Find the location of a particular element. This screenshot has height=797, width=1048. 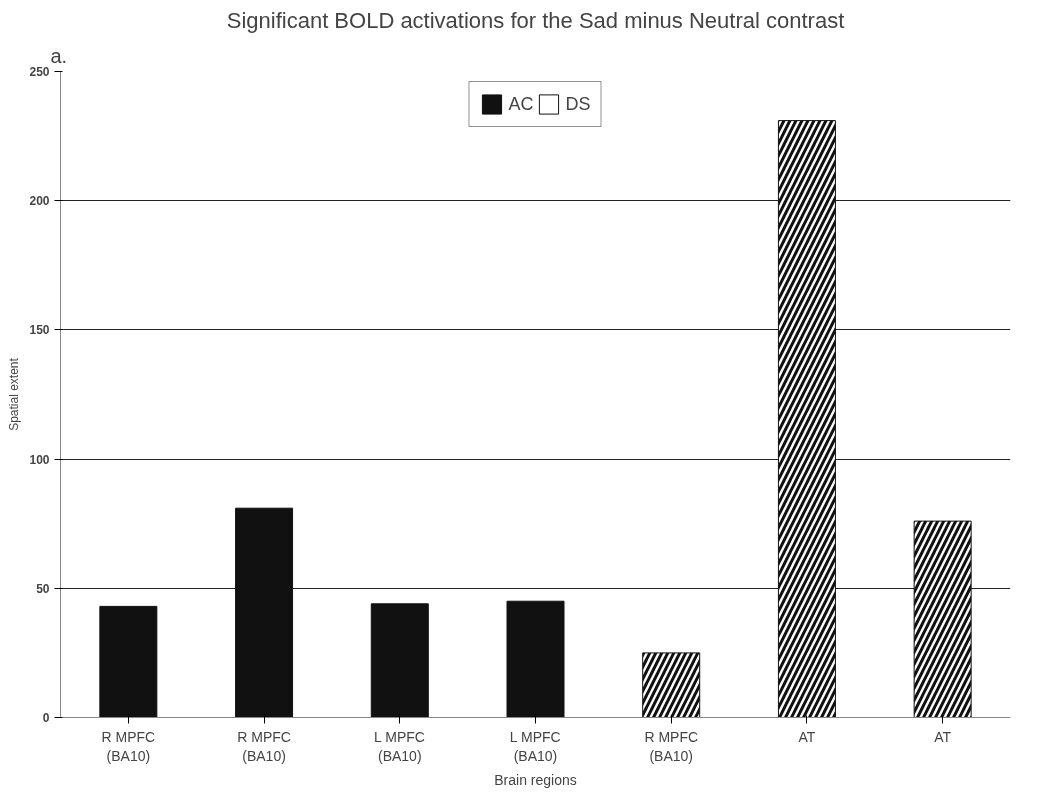

legend-label: AC is located at coordinates (521, 104).